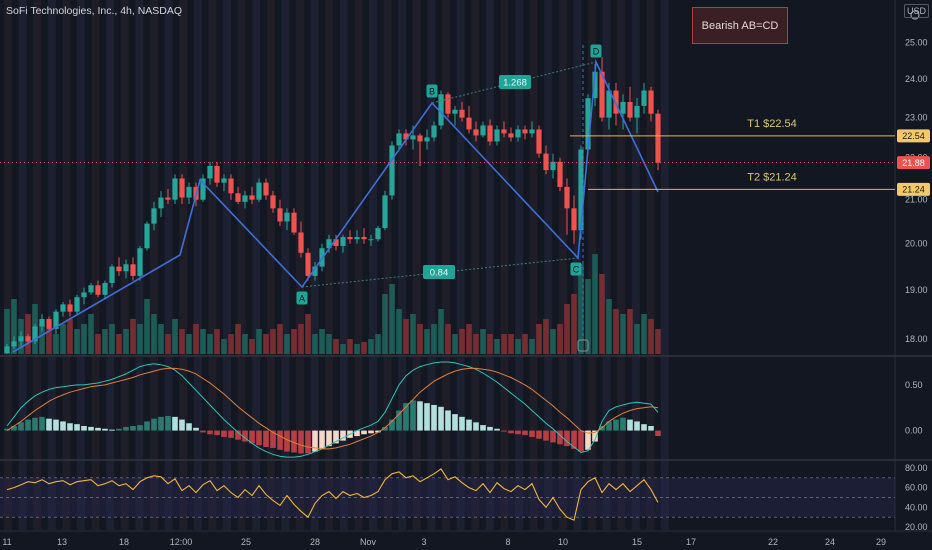 This screenshot has width=932, height=550. Describe the element at coordinates (181, 542) in the screenshot. I see `time-tick-label: 12:00` at that location.